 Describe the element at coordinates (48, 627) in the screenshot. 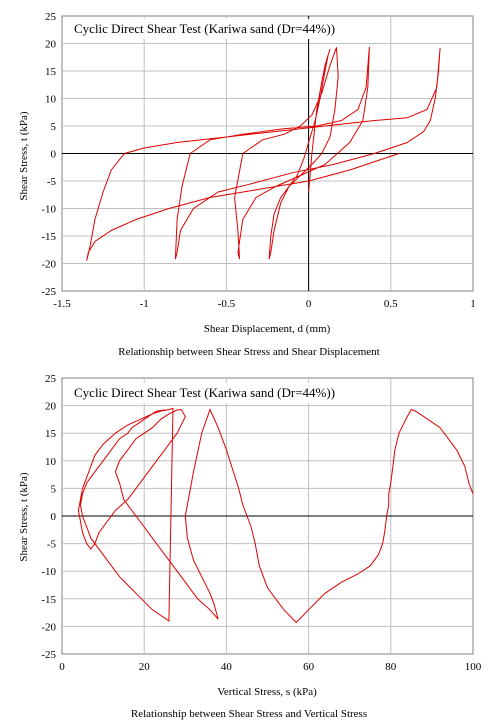

I see `y-tick-label-2: -20` at that location.